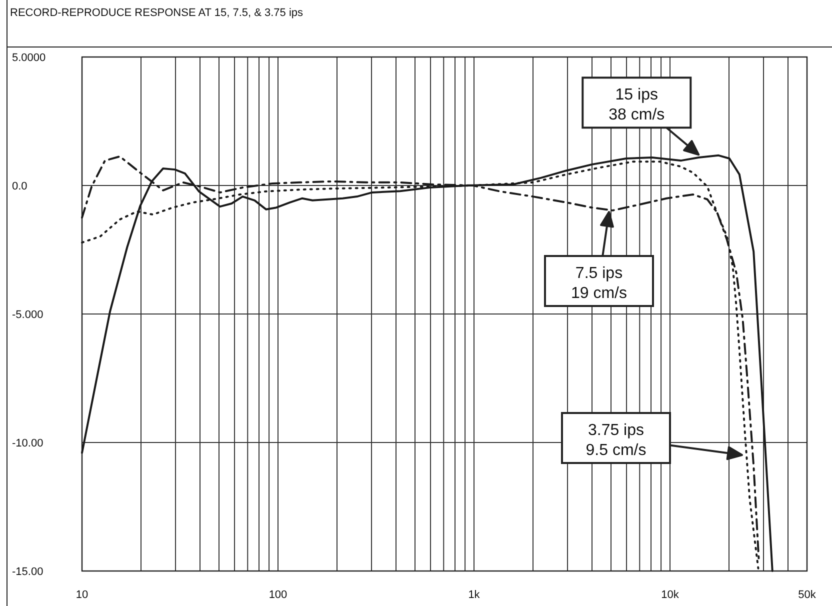 Image resolution: width=832 pixels, height=606 pixels. I want to click on x-tick-label: 50k, so click(807, 595).